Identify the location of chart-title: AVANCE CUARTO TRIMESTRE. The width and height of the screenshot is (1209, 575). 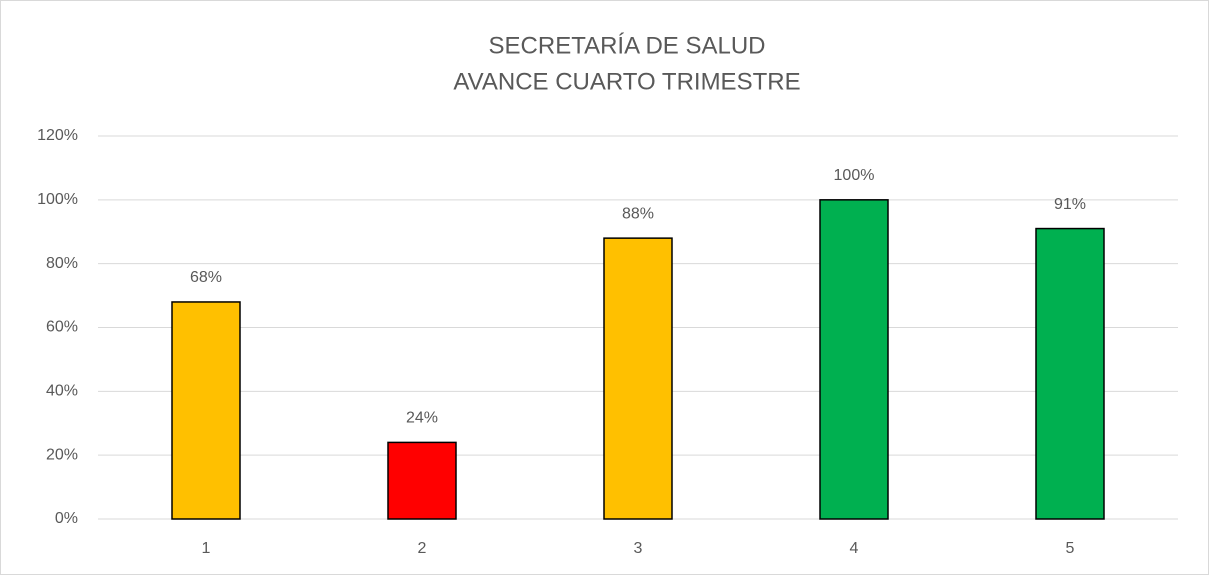
(626, 81).